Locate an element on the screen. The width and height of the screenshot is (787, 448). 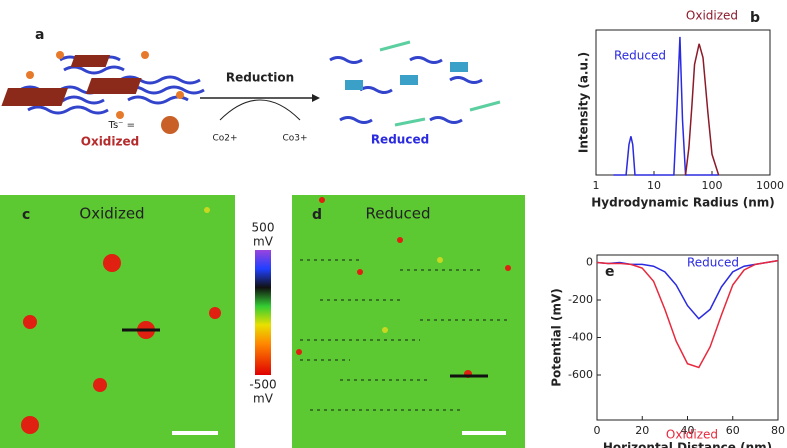
x-axis-title: Horizontal Distance (nm) is located at coordinates (687, 444).